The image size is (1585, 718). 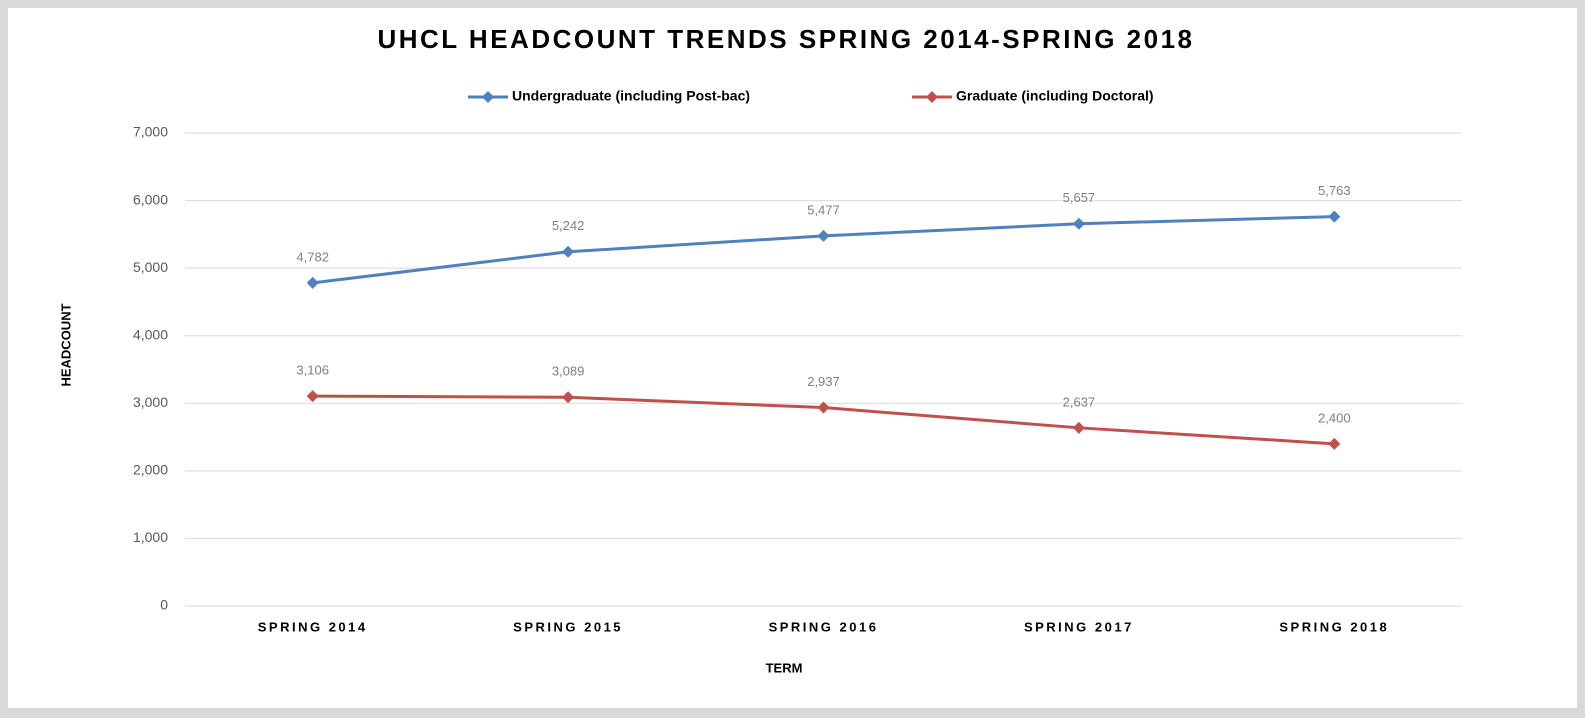 What do you see at coordinates (568, 371) in the screenshot?
I see `data-label: 3,089` at bounding box center [568, 371].